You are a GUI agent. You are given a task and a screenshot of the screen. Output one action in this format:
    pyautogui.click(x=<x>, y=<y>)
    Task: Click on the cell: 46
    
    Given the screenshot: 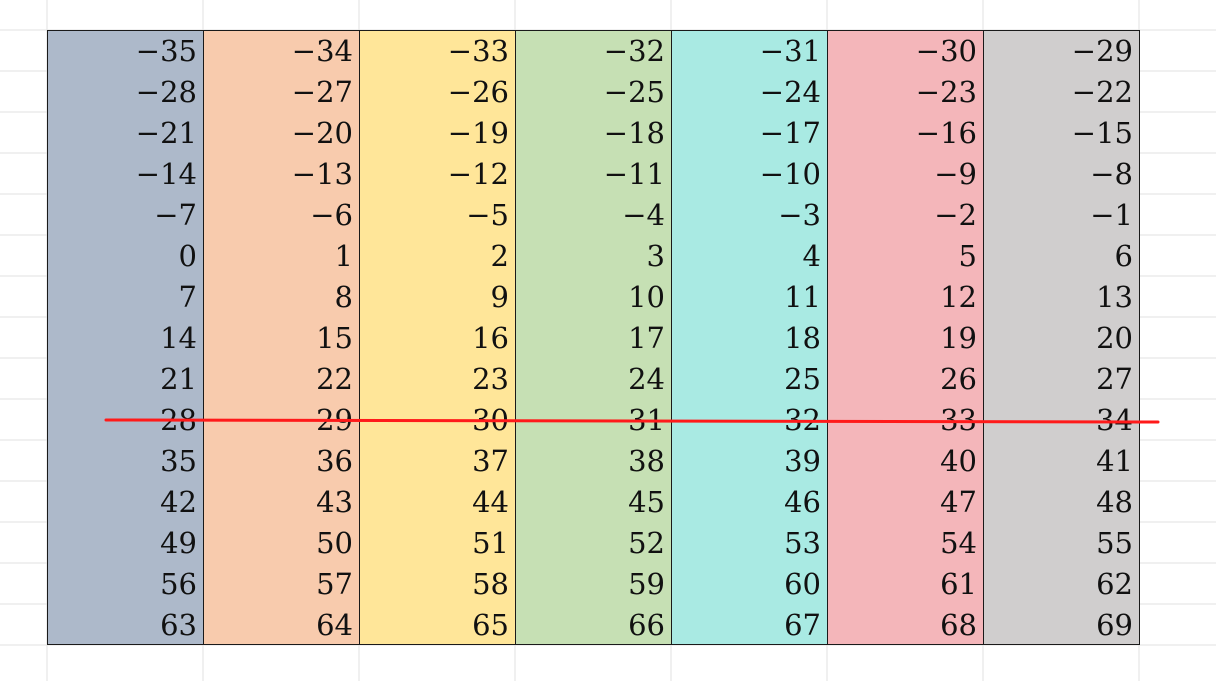 What is the action you would take?
    pyautogui.click(x=802, y=502)
    